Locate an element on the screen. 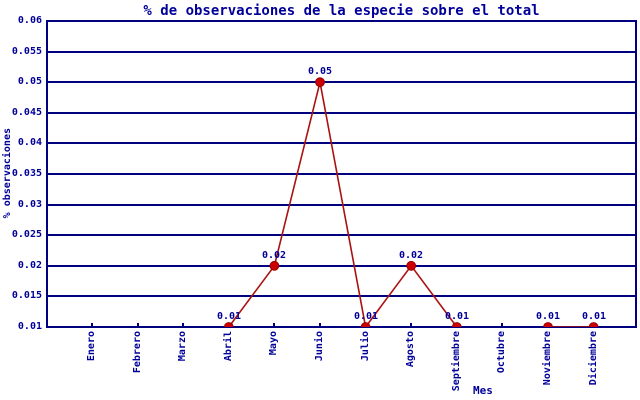  y-tick-label: 0.055 is located at coordinates (26, 51).